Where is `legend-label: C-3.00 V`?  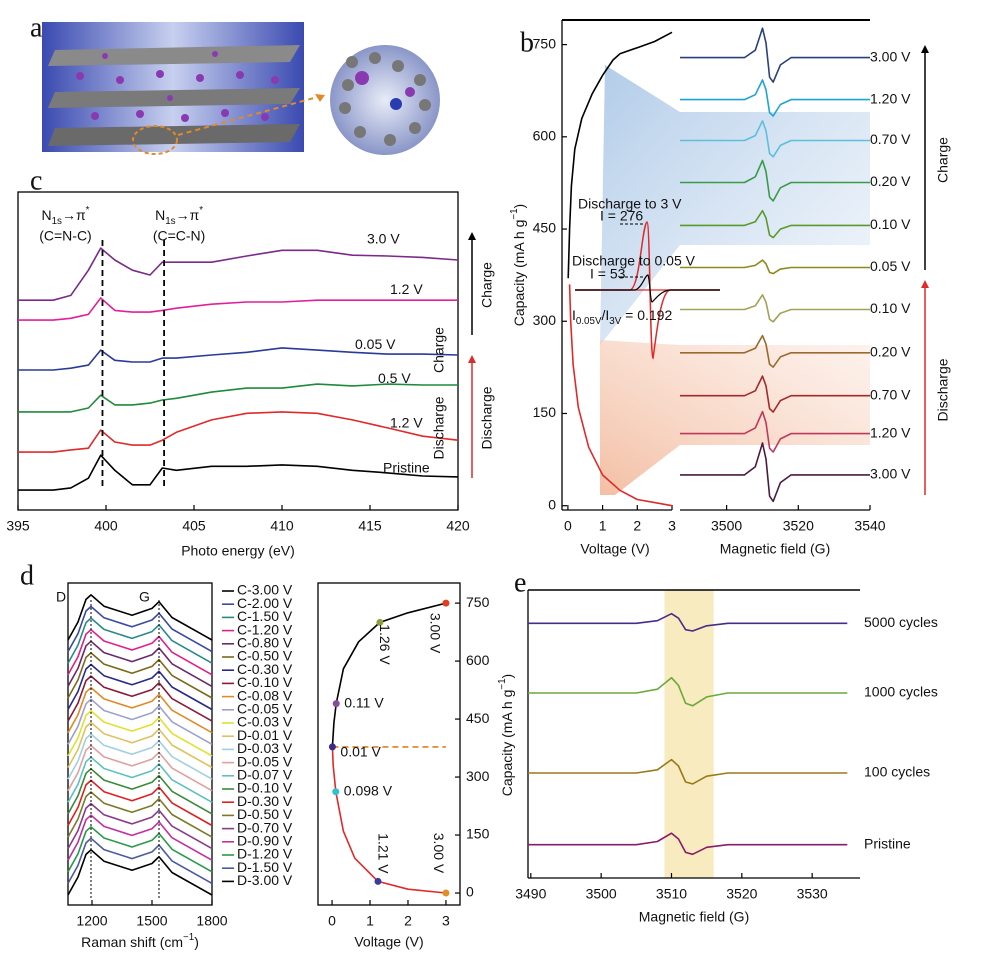 legend-label: C-3.00 V is located at coordinates (265, 590).